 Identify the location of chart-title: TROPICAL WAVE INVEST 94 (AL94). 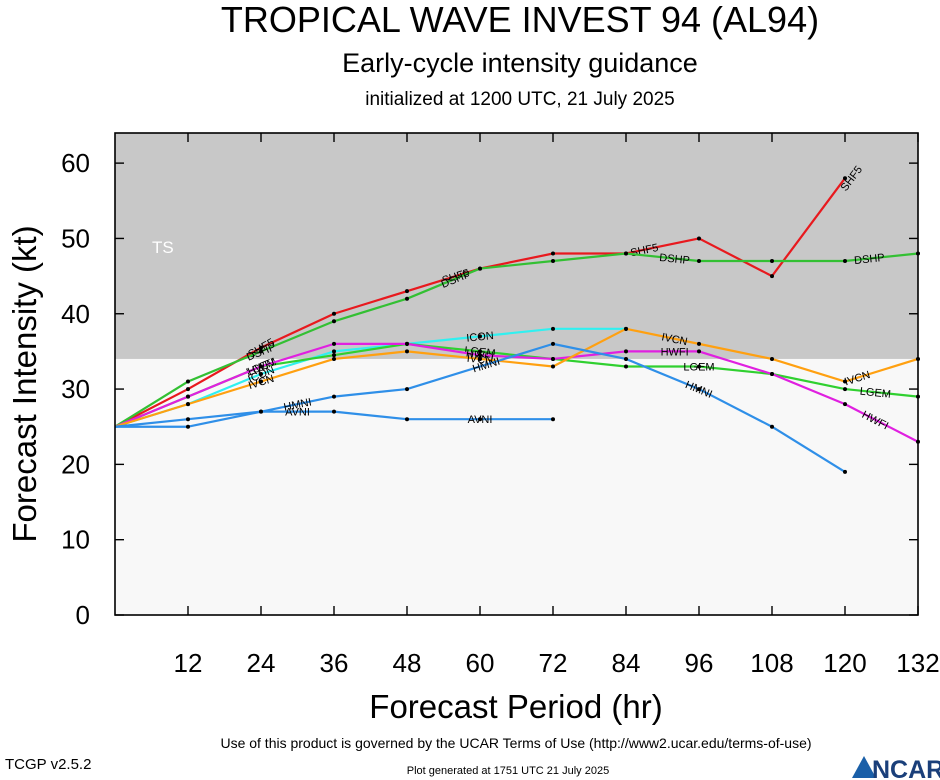
(520, 20).